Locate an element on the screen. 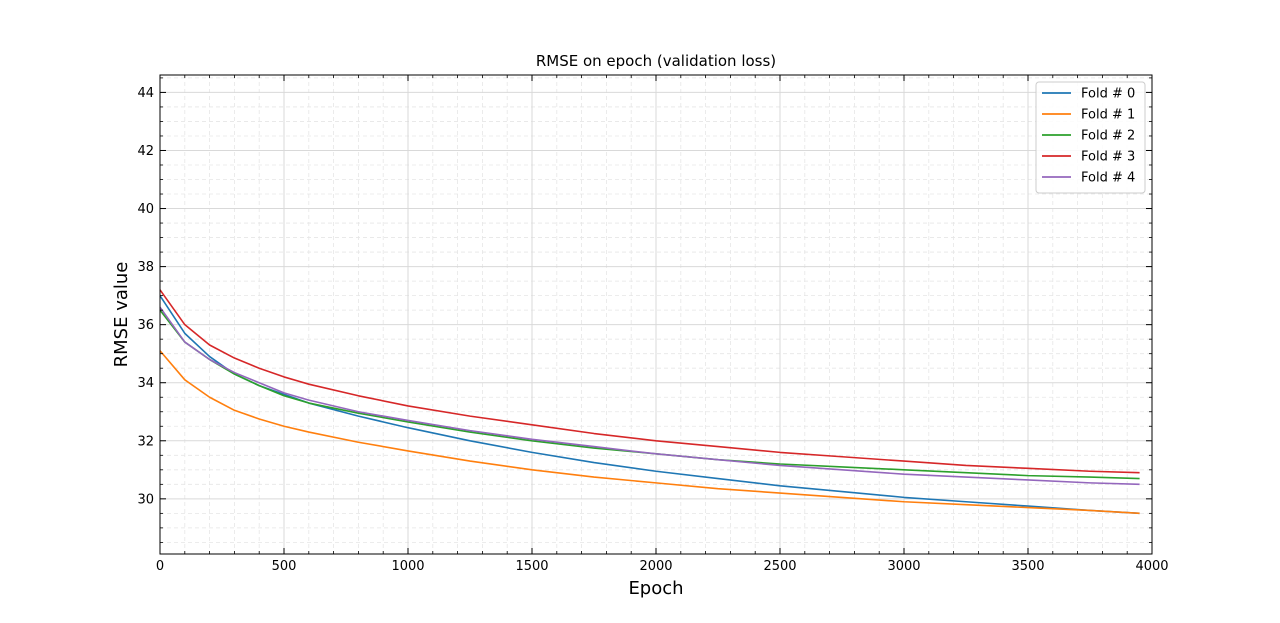 Image resolution: width=1280 pixels, height=623 pixels. y-tick-label: 42 is located at coordinates (145, 151).